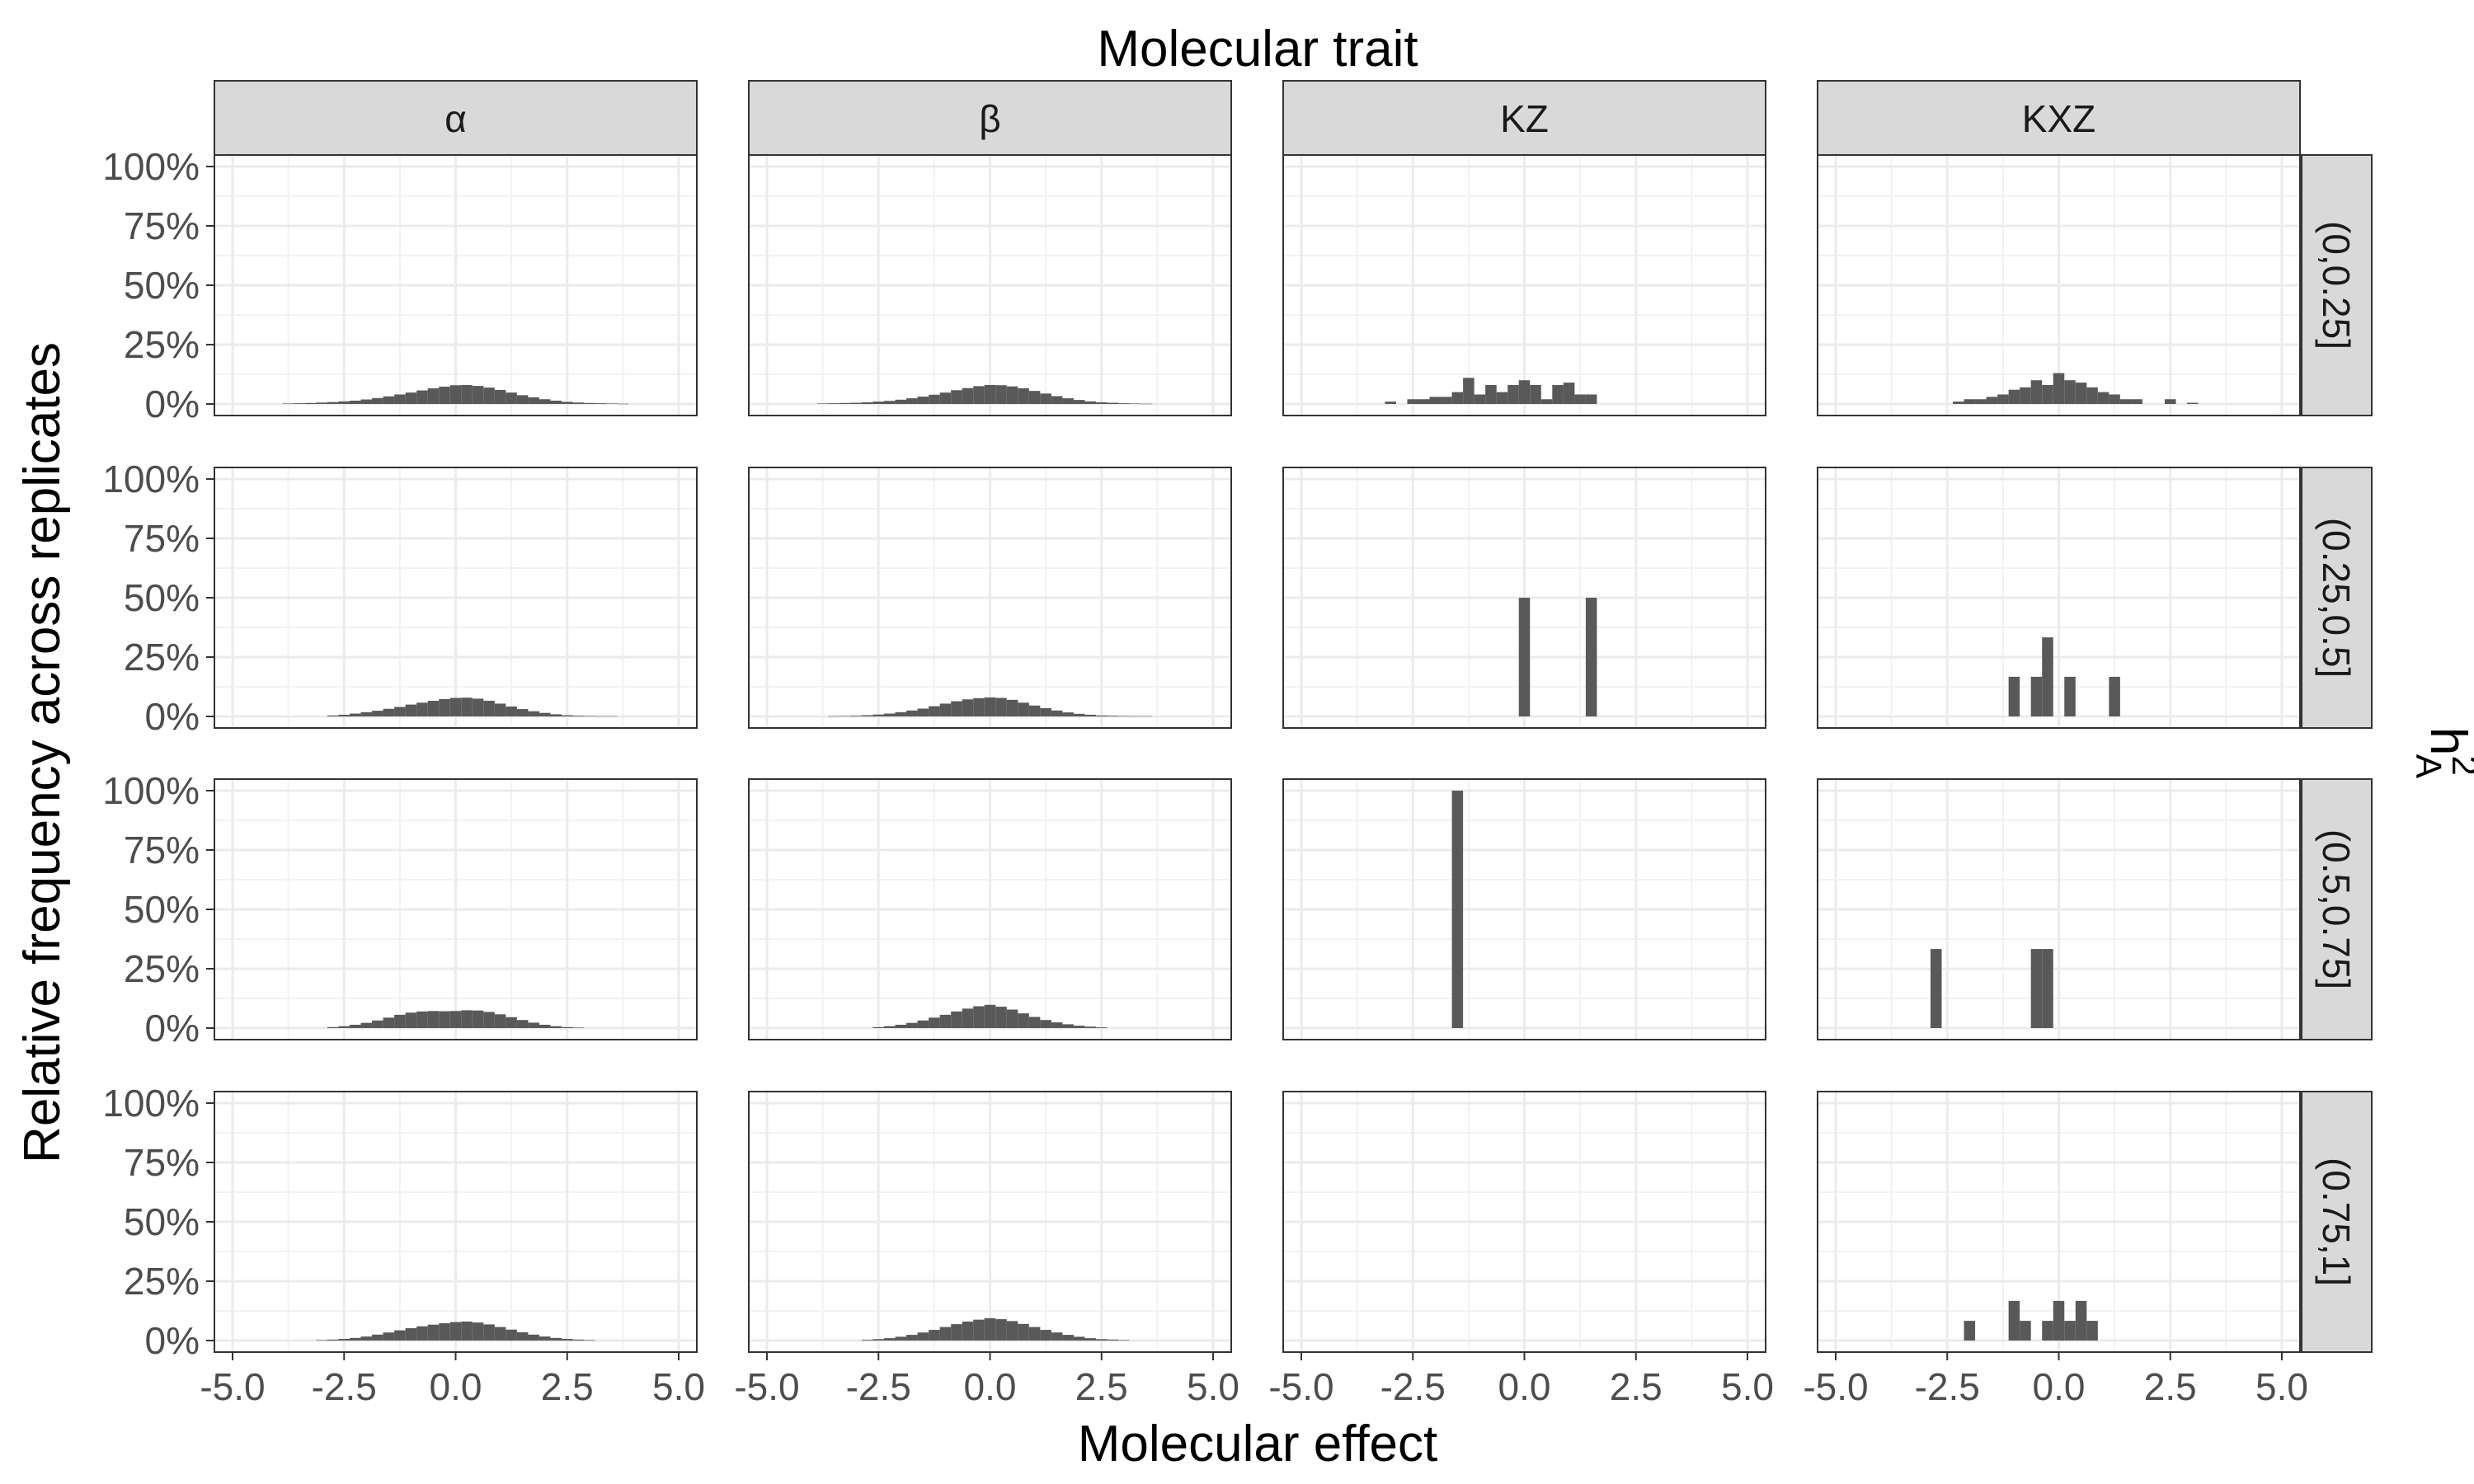 The width and height of the screenshot is (2474, 1484). Describe the element at coordinates (2459, 765) in the screenshot. I see `row-facet-title-superscript: 2` at that location.